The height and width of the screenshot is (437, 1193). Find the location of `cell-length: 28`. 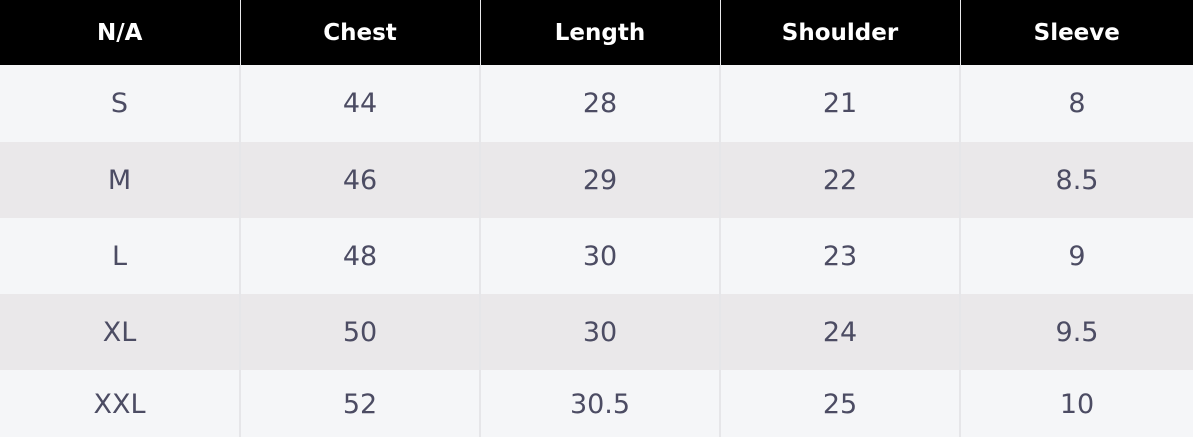

cell-length: 28 is located at coordinates (599, 103).